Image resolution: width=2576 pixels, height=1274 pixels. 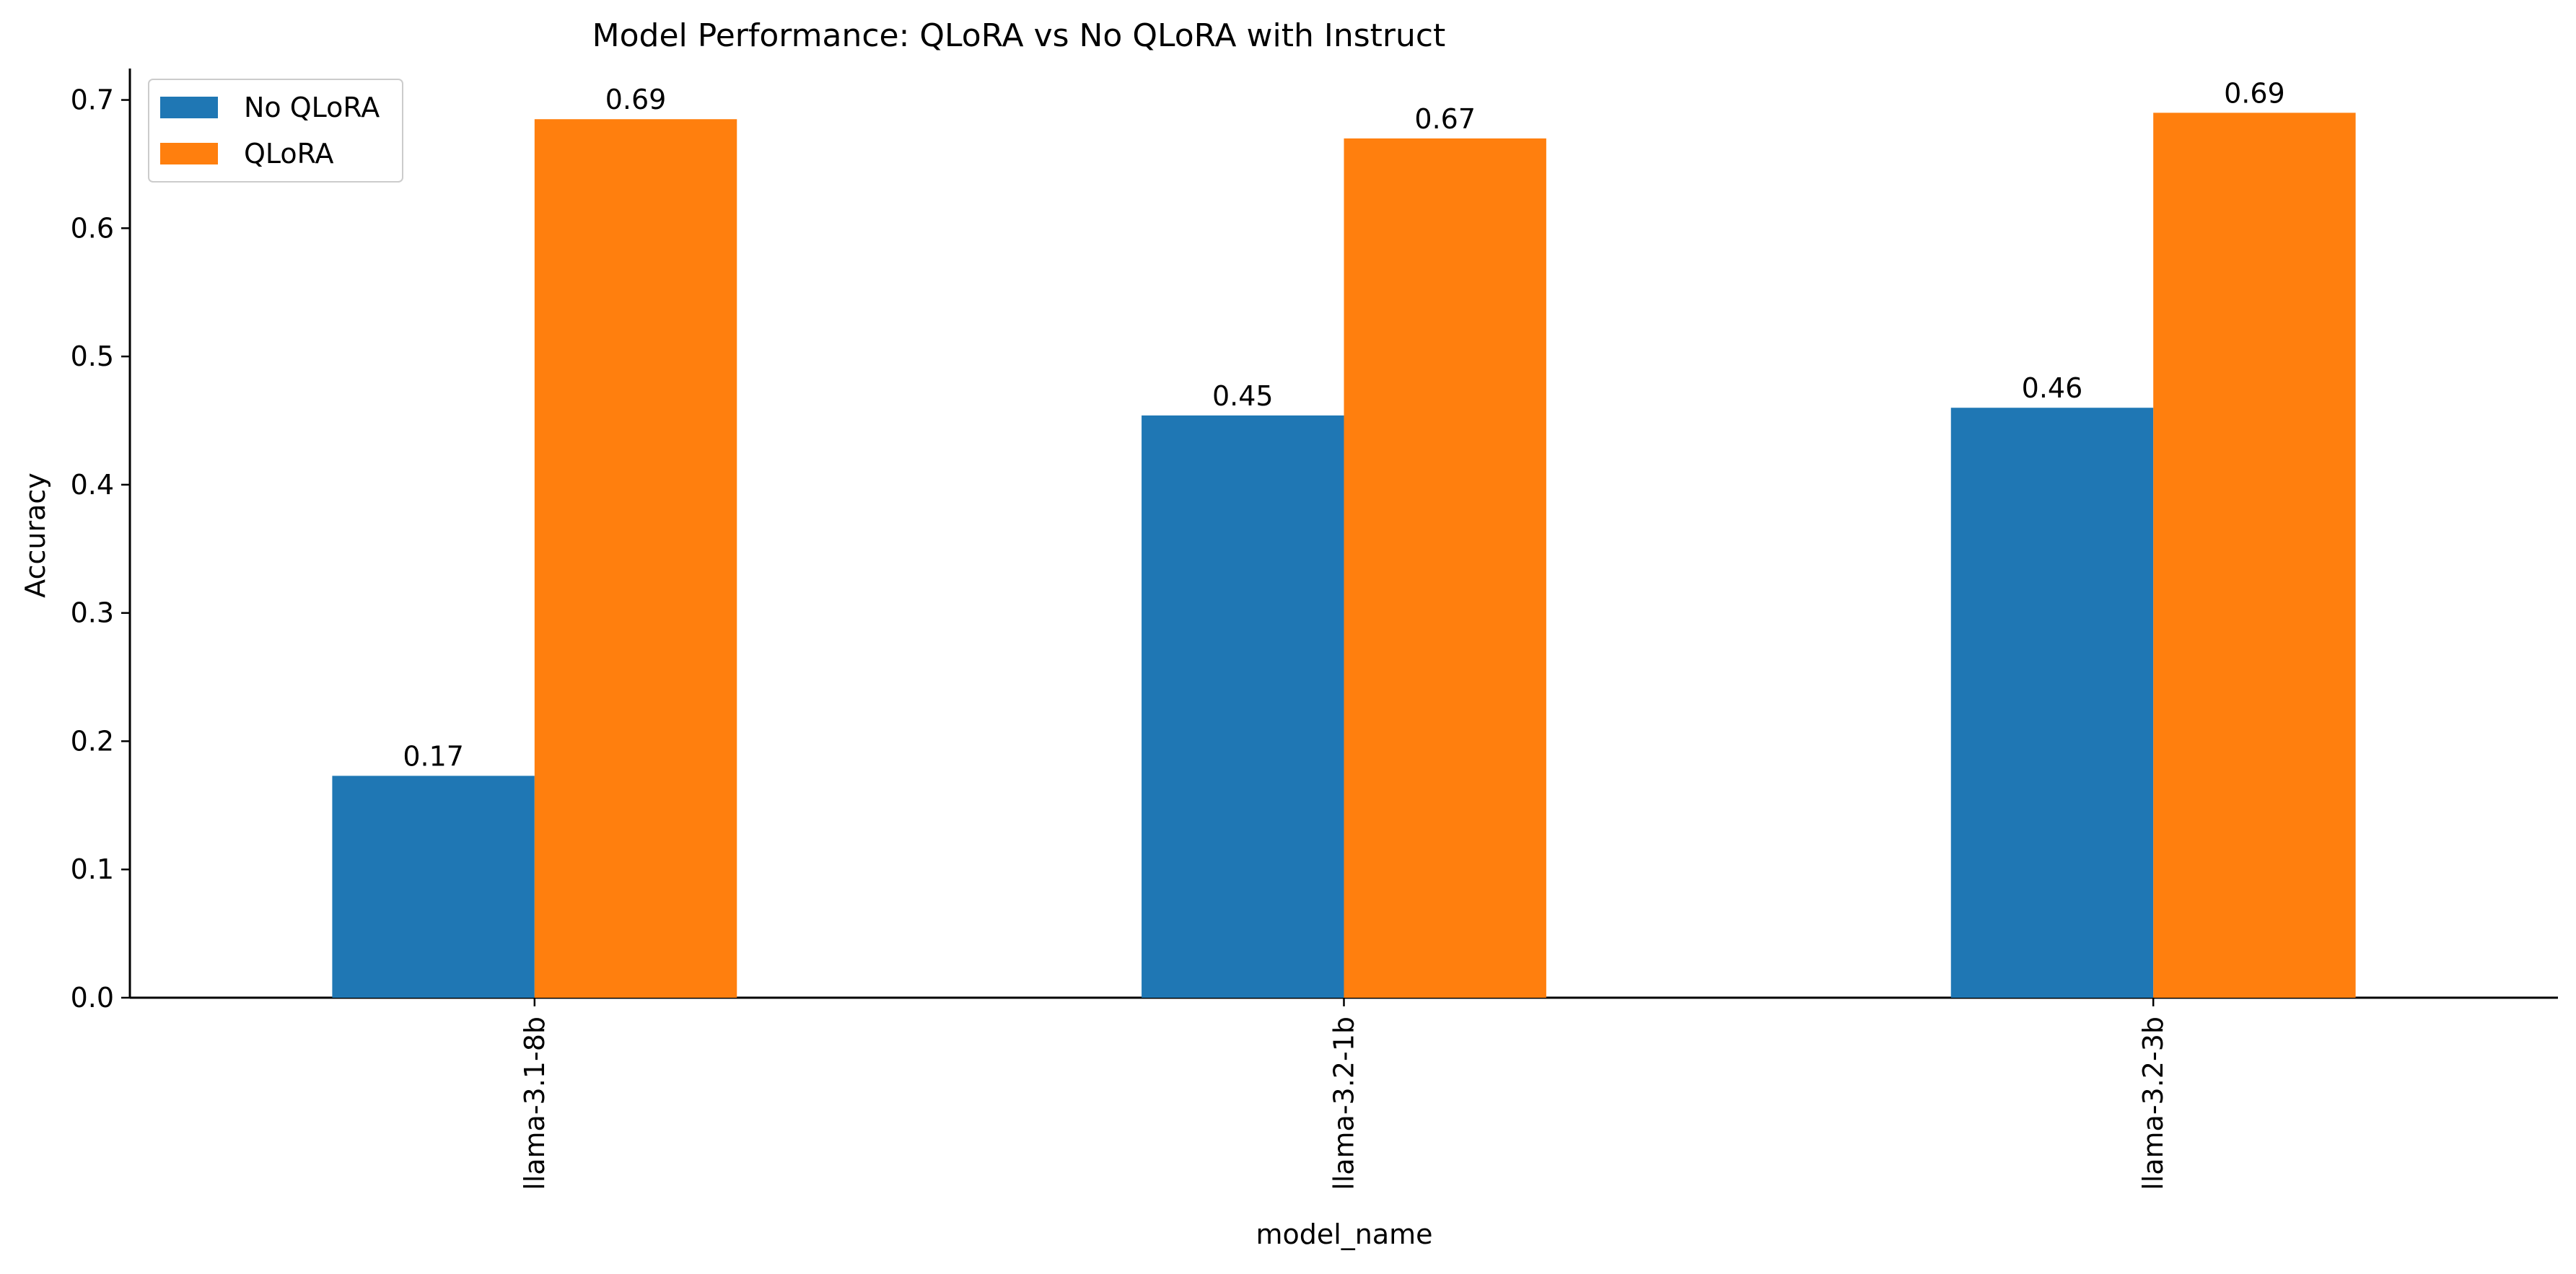 I want to click on y-tick-label: 0.4, so click(x=92, y=485).